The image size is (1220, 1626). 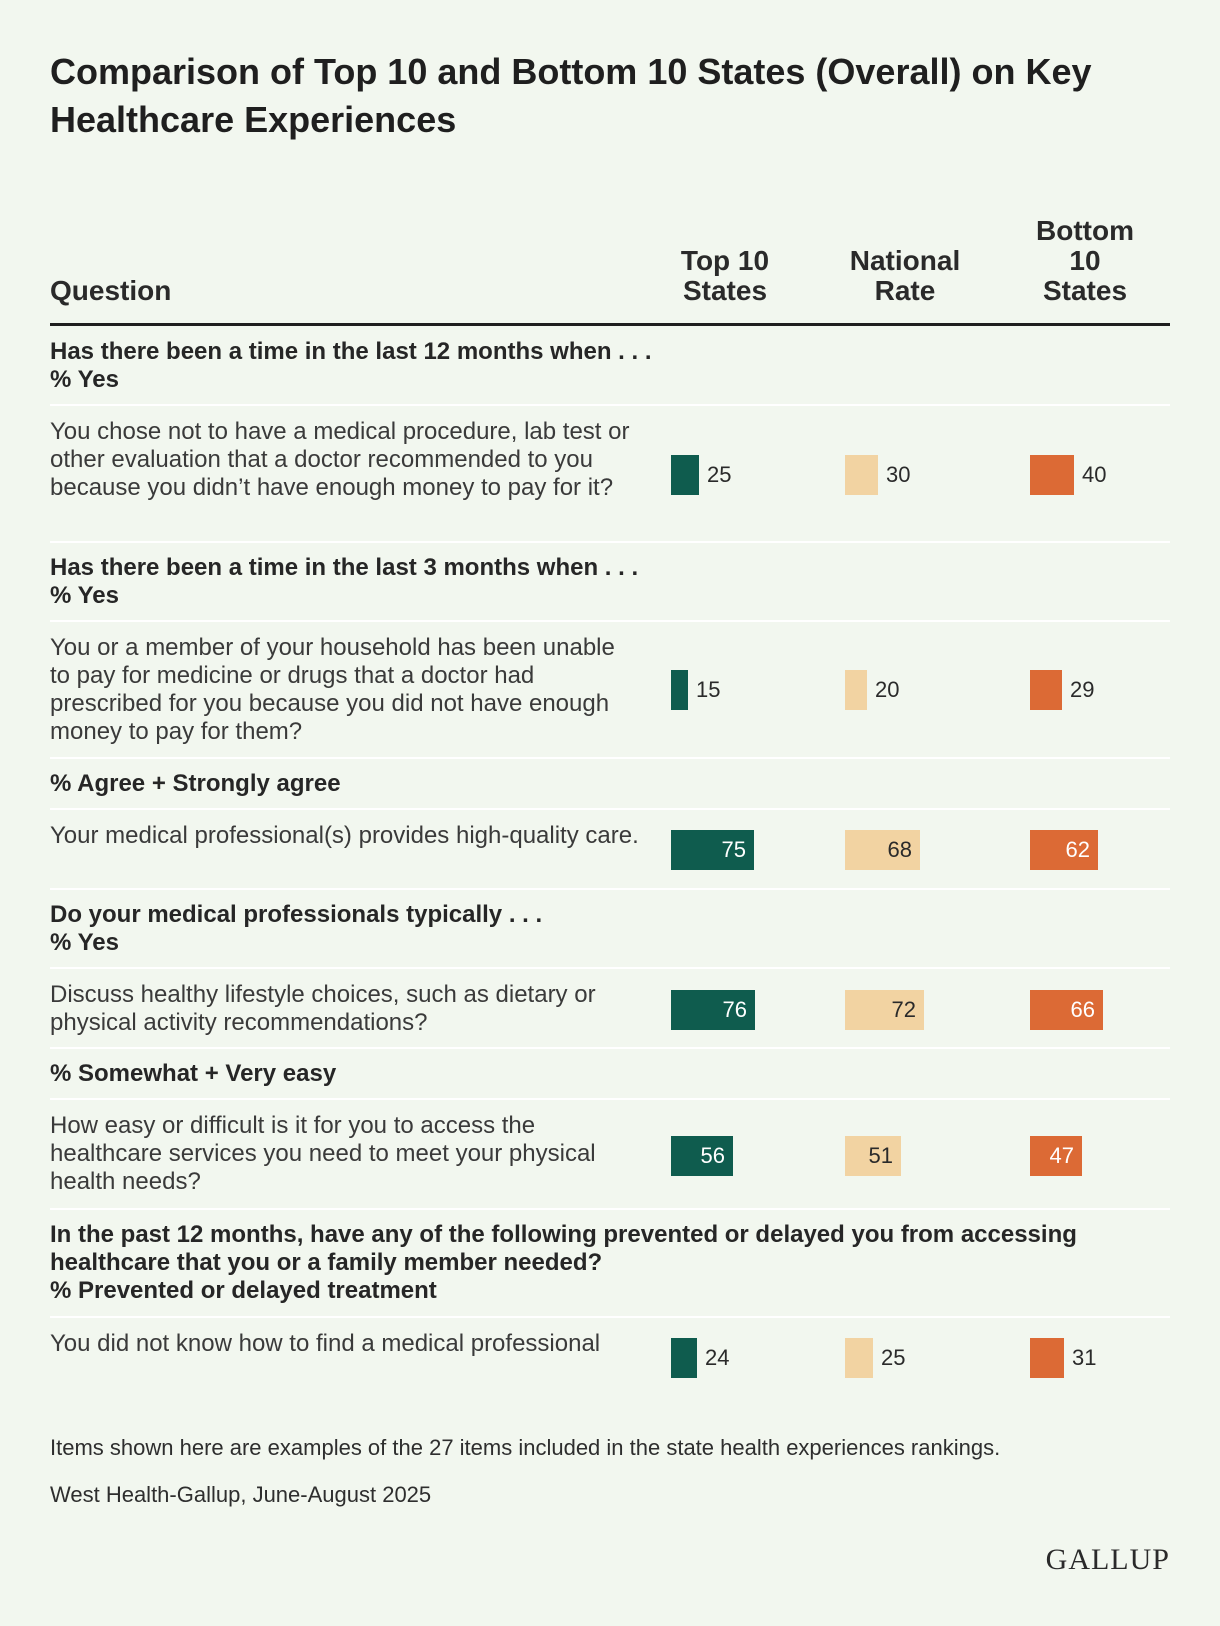 I want to click on value-label-national-rate: 51, so click(x=880, y=1155).